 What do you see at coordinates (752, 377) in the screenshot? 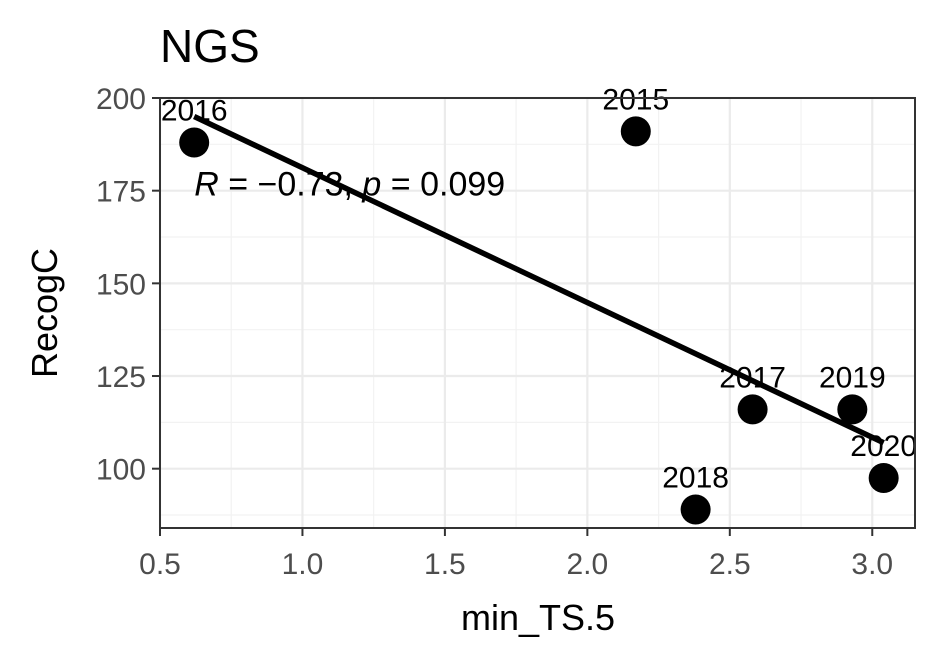
I see `point-label-2017: 2017` at bounding box center [752, 377].